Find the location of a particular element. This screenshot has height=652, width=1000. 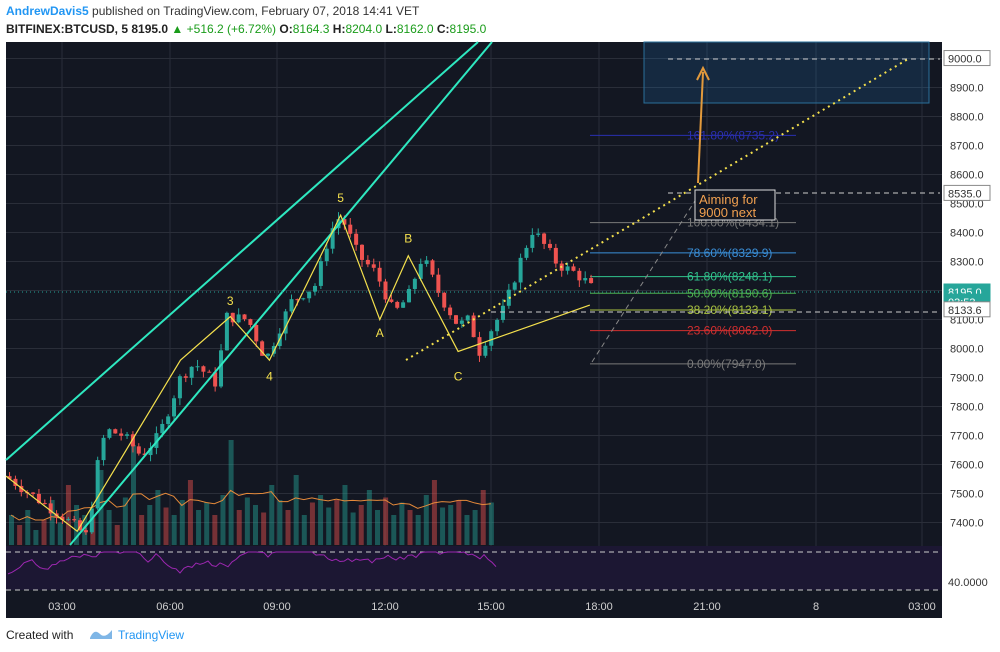

price-tick-label: 8700.0 is located at coordinates (967, 147).